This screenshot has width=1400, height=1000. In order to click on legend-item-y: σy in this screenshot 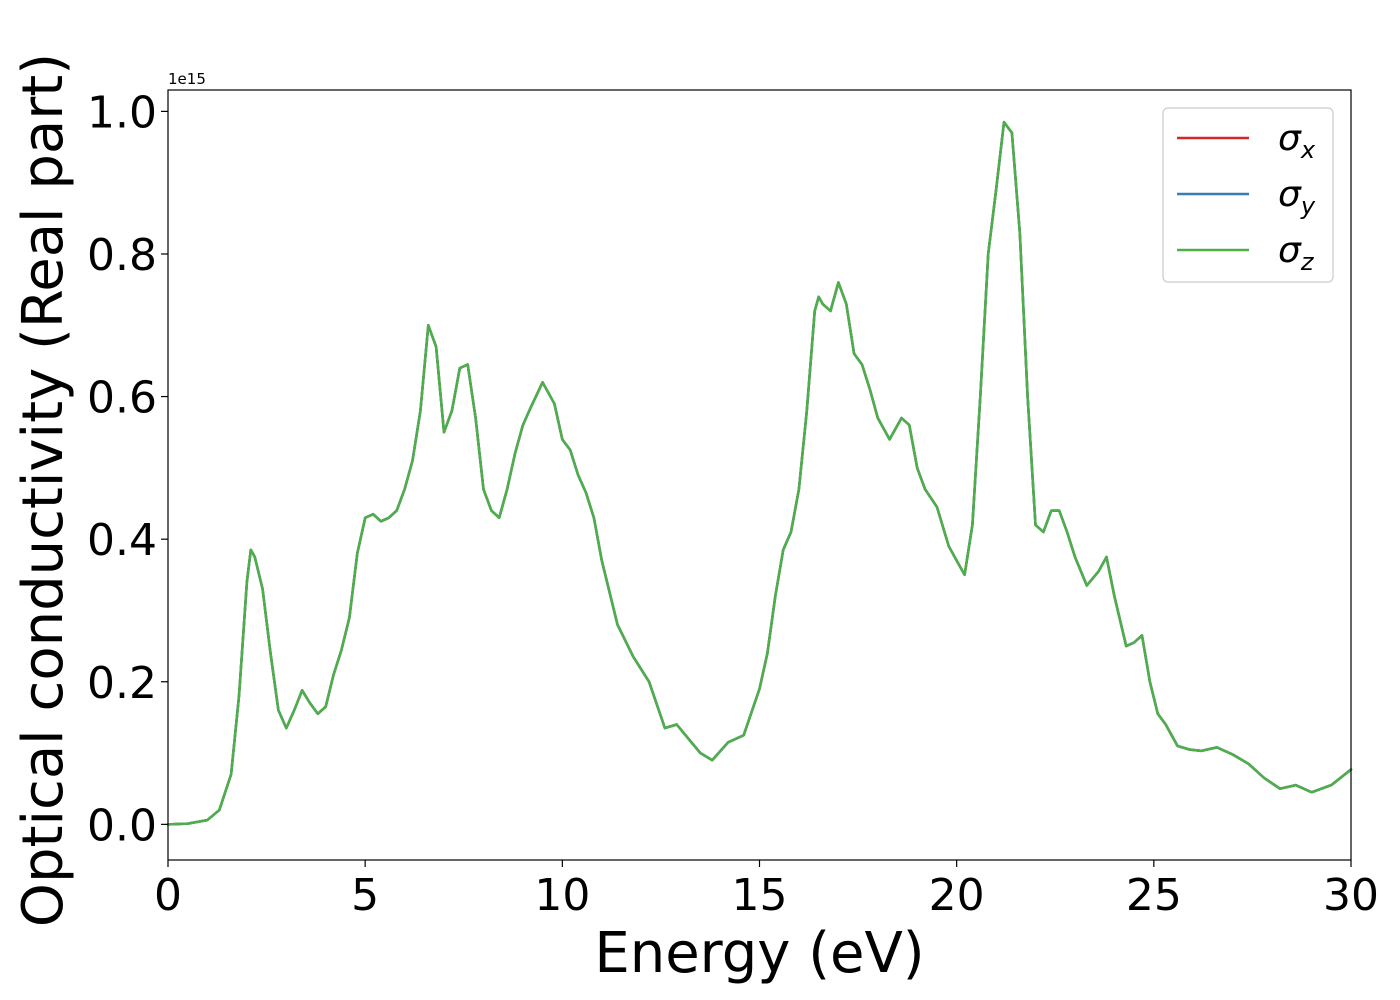, I will do `click(1246, 197)`.